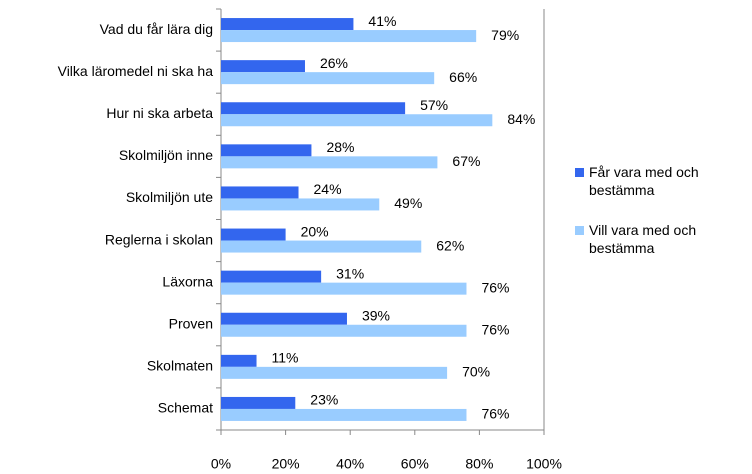  Describe the element at coordinates (166, 155) in the screenshot. I see `y-tick-label: Skolmiljön inne` at that location.